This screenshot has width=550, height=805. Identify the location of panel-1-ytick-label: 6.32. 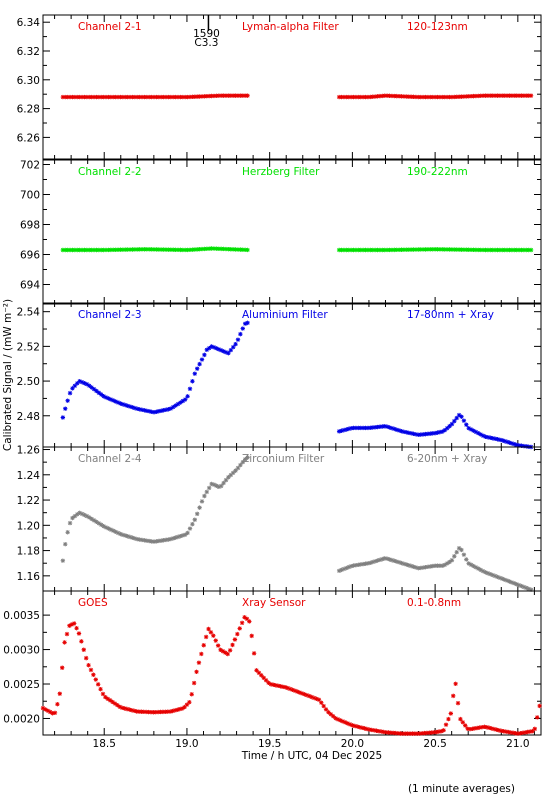
(28, 52).